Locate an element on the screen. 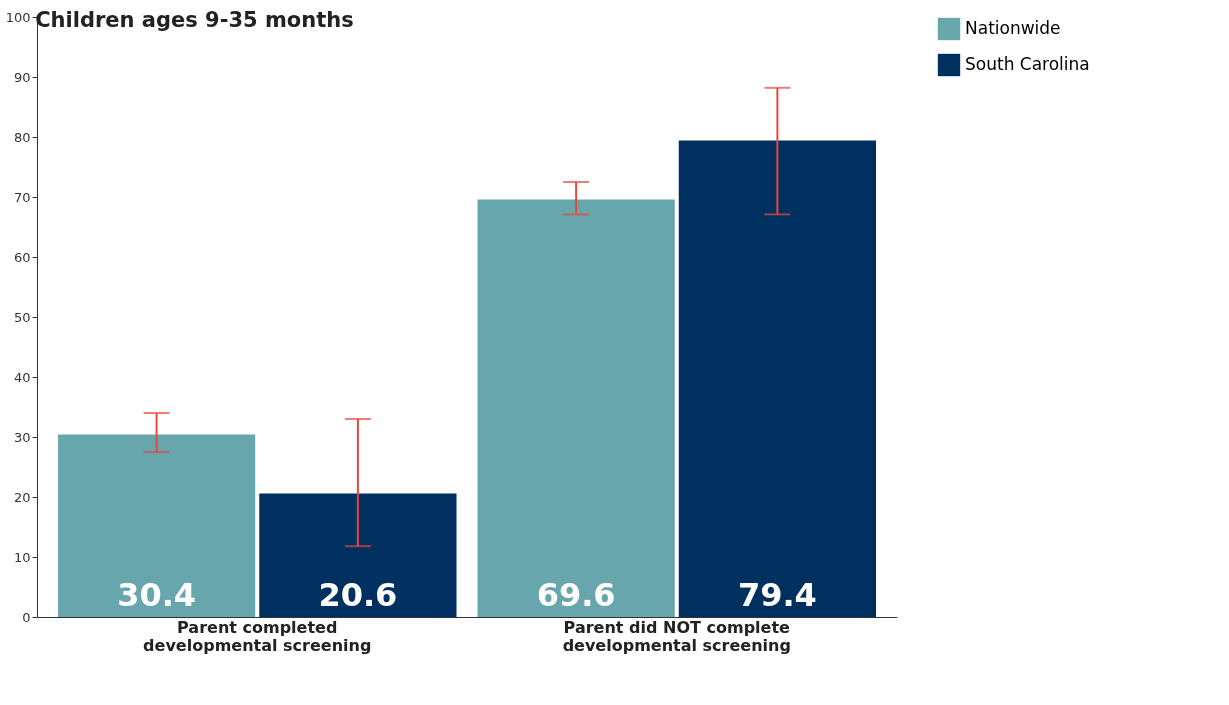  data-label: 30.4 is located at coordinates (157, 595).